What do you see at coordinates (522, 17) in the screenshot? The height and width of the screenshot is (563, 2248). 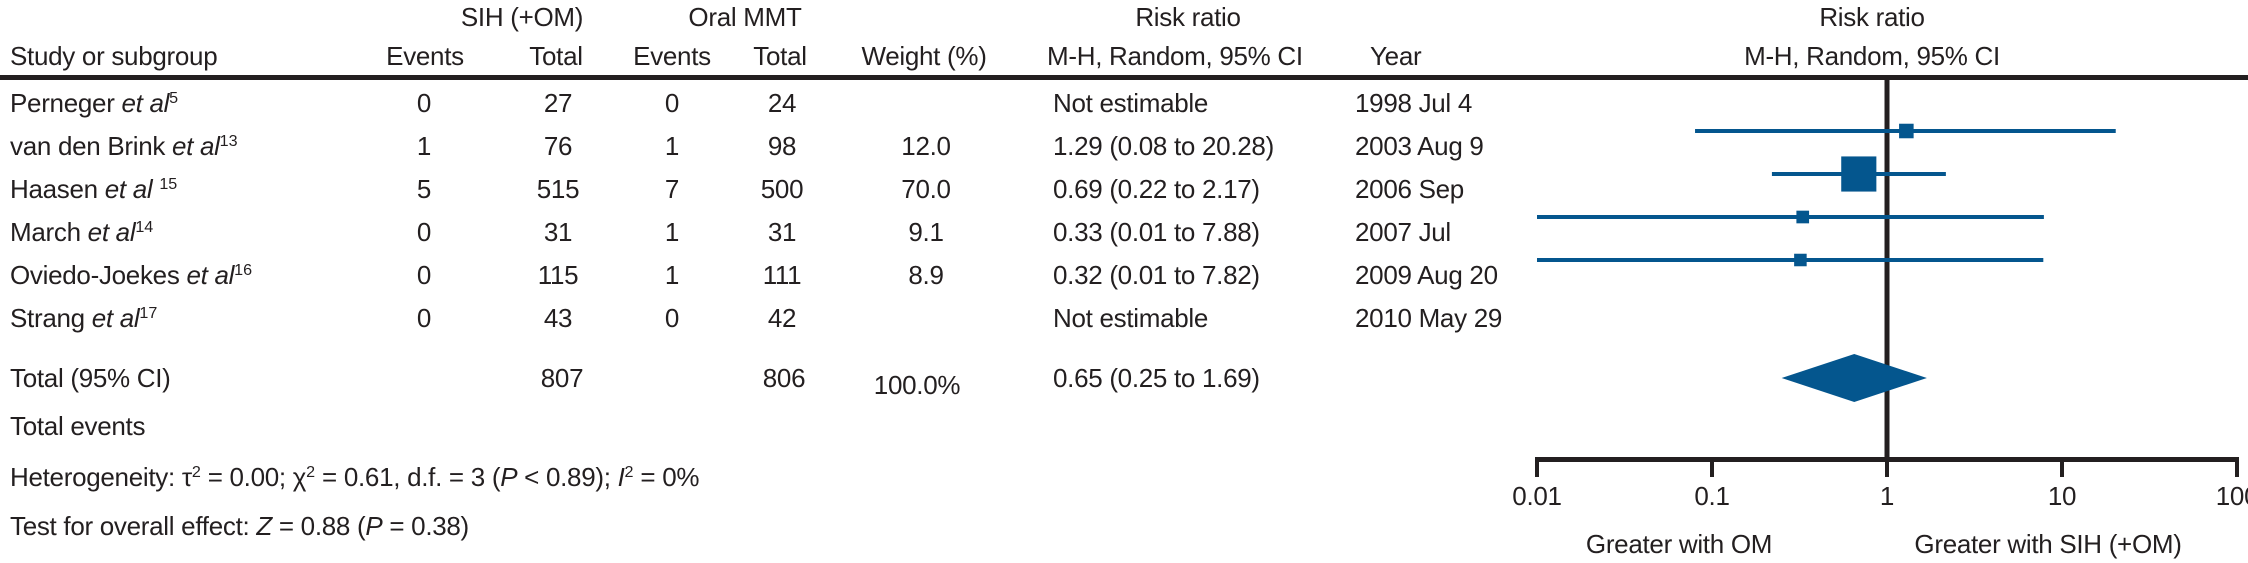 I see `group-header-sih: SIH (+OM)` at bounding box center [522, 17].